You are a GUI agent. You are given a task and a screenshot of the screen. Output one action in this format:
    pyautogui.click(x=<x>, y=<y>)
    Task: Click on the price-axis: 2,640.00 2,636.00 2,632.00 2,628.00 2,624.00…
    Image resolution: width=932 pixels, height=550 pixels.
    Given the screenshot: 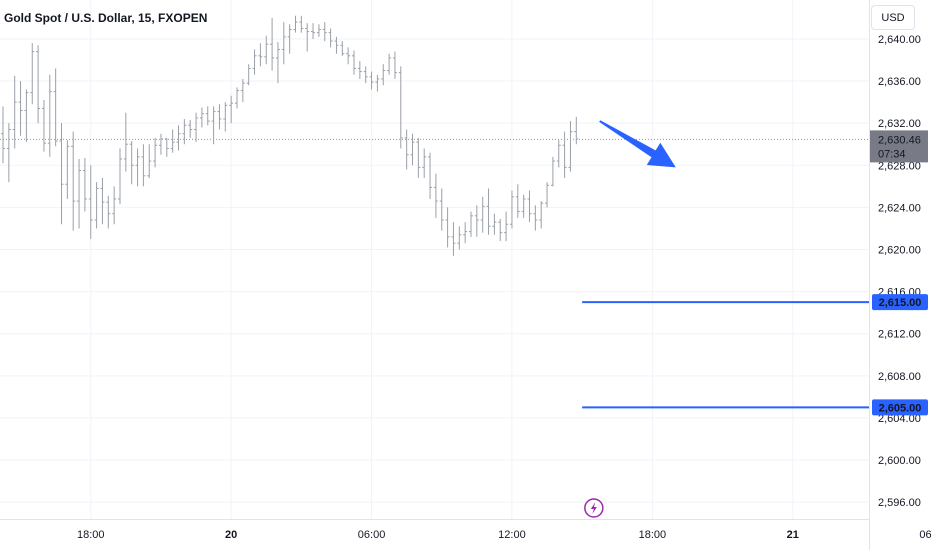 What is the action you would take?
    pyautogui.click(x=899, y=271)
    